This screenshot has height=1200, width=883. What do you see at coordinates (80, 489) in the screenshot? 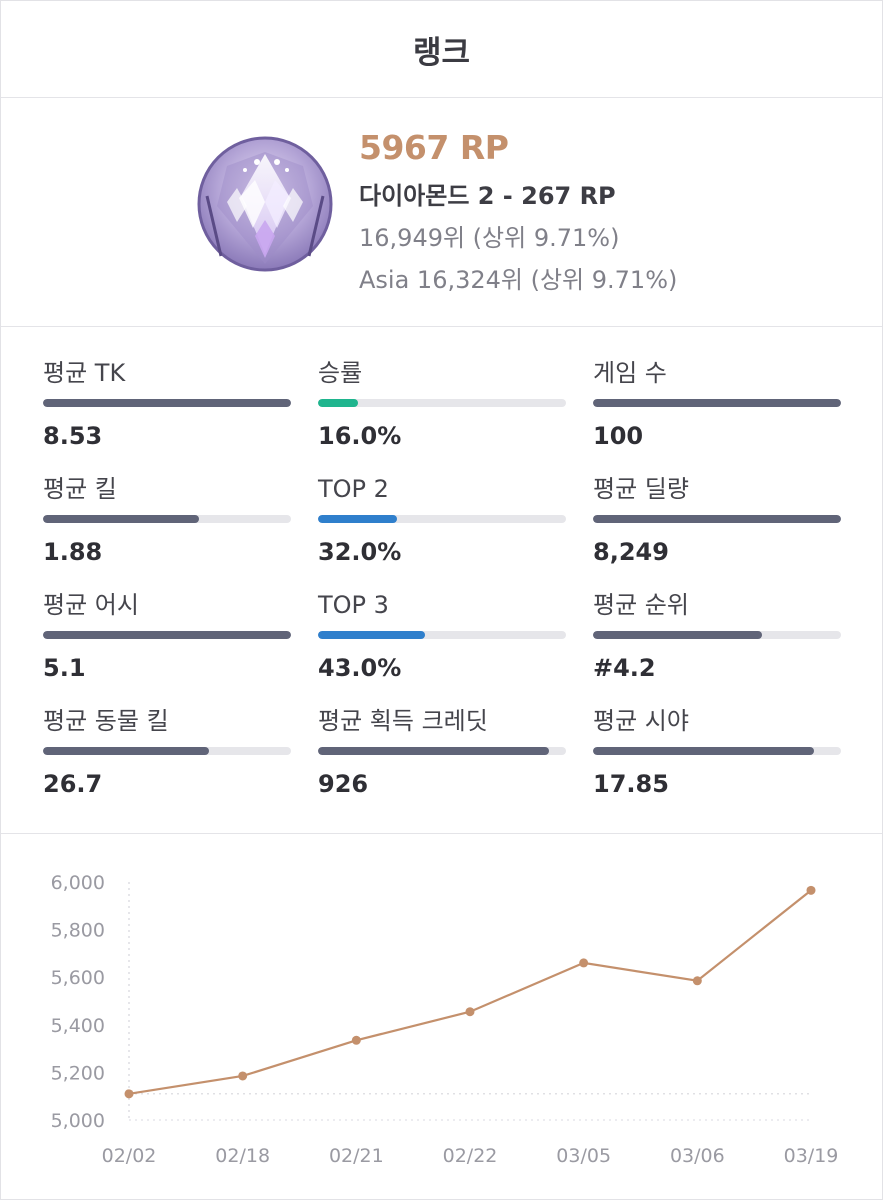
I see `stat-label: 평균 킬` at bounding box center [80, 489].